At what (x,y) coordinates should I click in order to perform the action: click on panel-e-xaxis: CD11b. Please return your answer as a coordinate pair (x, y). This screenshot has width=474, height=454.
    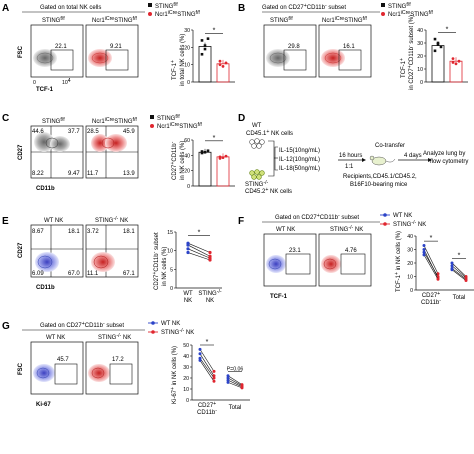
    Looking at the image, I should click on (45, 288).